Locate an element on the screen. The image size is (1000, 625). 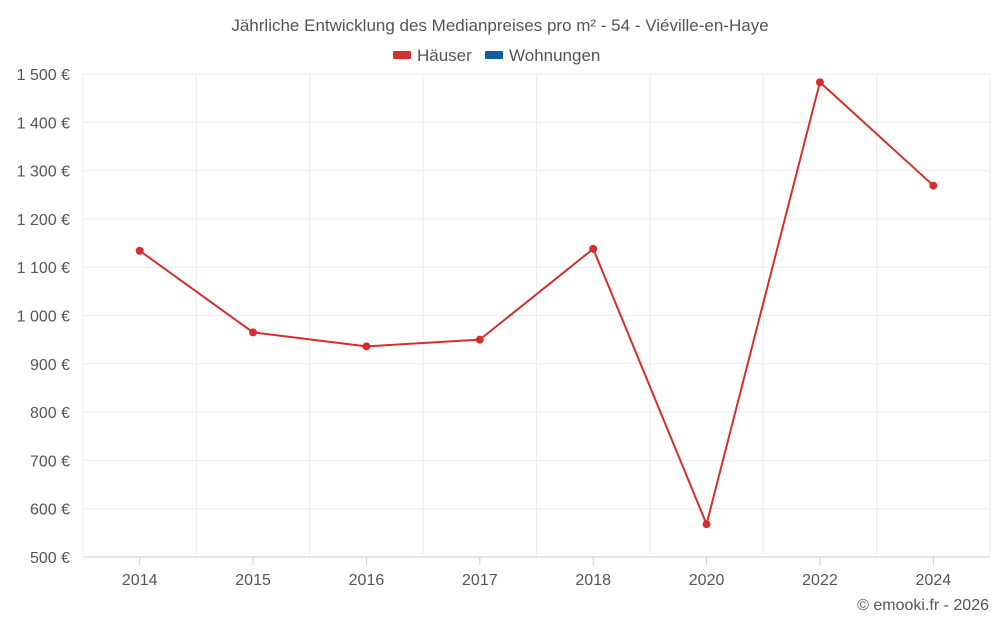
data-point-2022 is located at coordinates (819, 82).